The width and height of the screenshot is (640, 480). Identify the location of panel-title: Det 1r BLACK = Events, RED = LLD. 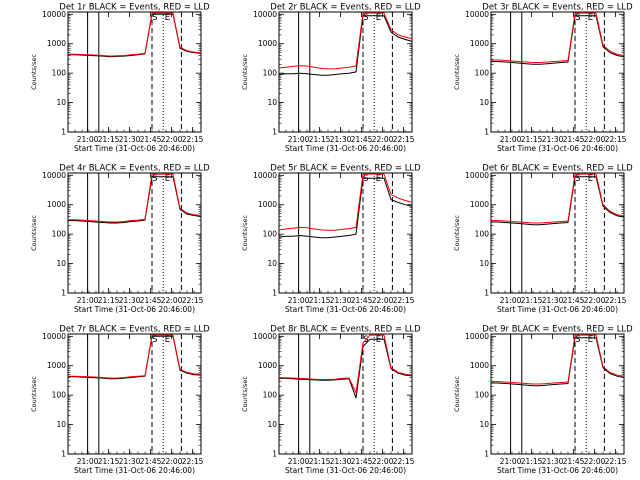
(134, 8).